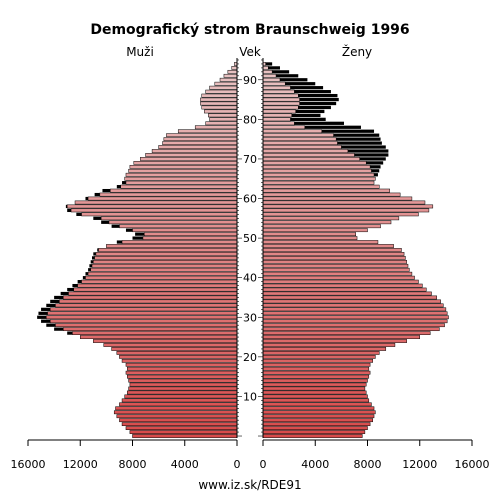  Describe the element at coordinates (237, 464) in the screenshot. I see `x-tick-label-left: 0` at that location.